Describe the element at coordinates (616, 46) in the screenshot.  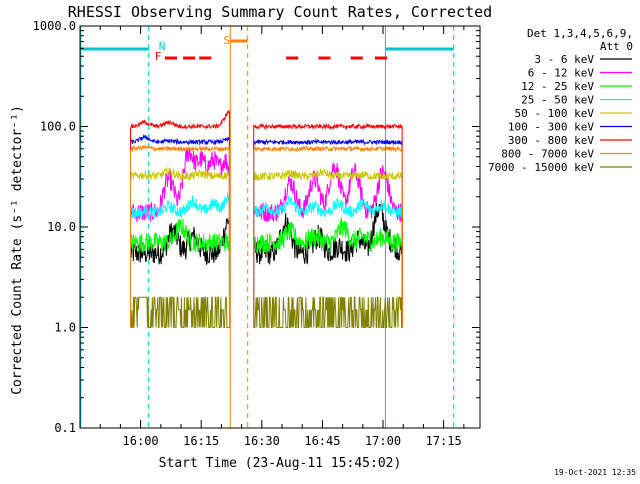
I see `legend-header-line-2: Att 0` at that location.